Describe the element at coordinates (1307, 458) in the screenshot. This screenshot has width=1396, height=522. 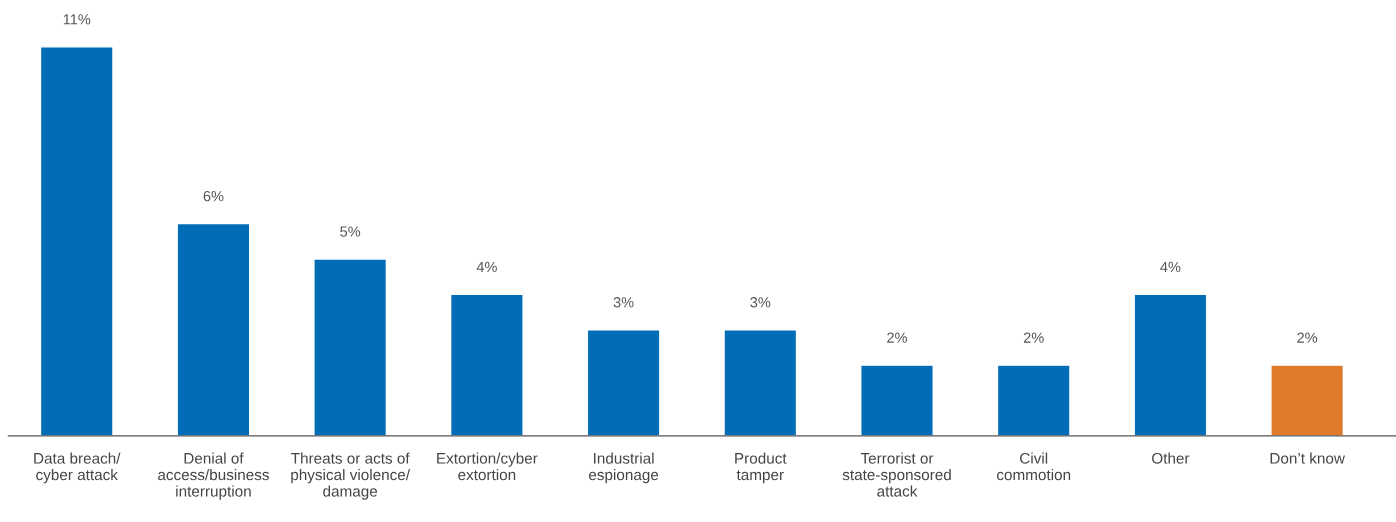
I see `x-tick-label: Don’t know` at that location.